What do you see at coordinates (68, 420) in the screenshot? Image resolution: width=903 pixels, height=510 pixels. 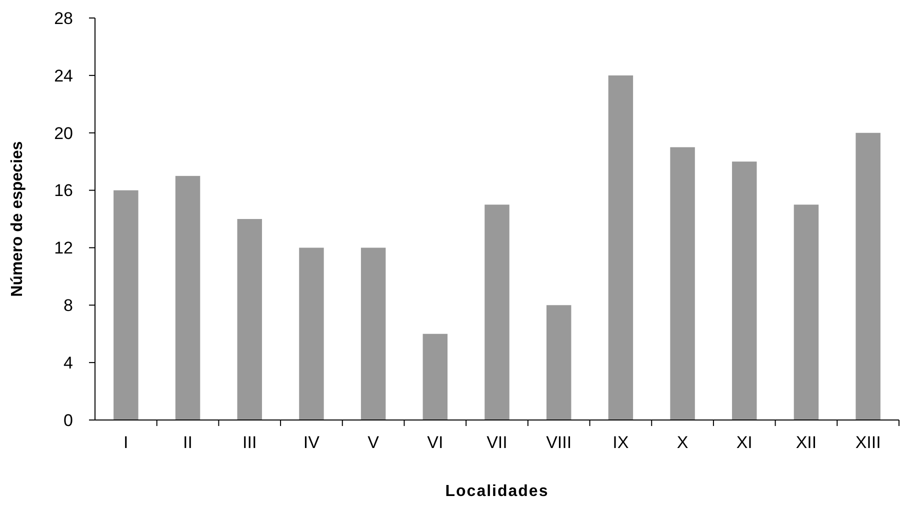 I see `y-tick-label: 0` at bounding box center [68, 420].